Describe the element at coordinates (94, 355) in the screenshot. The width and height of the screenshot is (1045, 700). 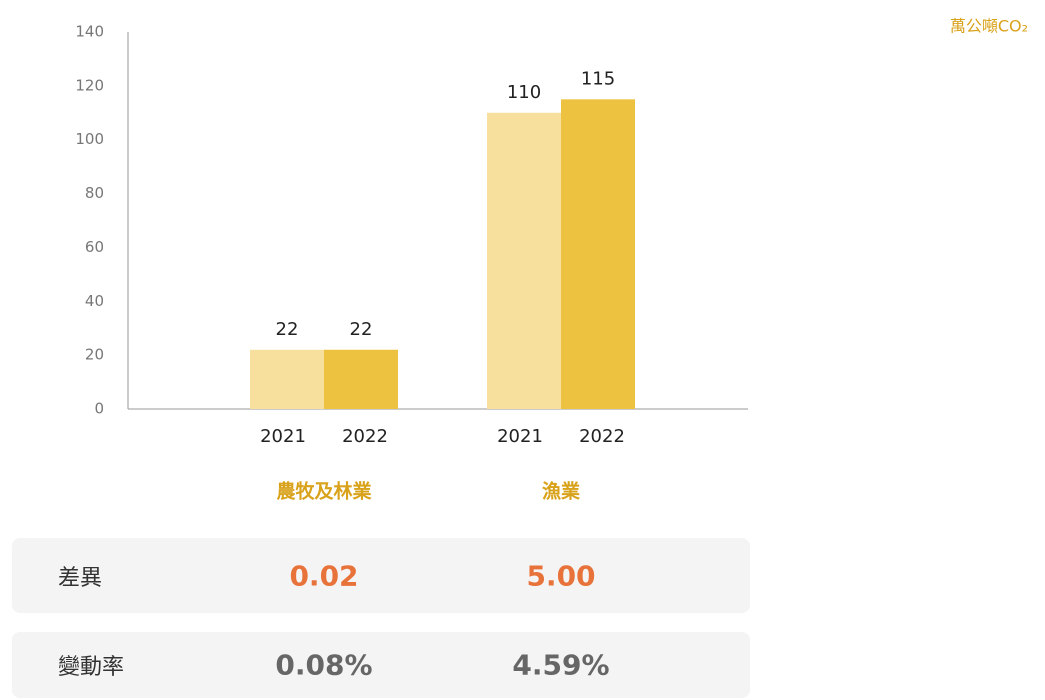
I see `y-tick-label: 20` at that location.